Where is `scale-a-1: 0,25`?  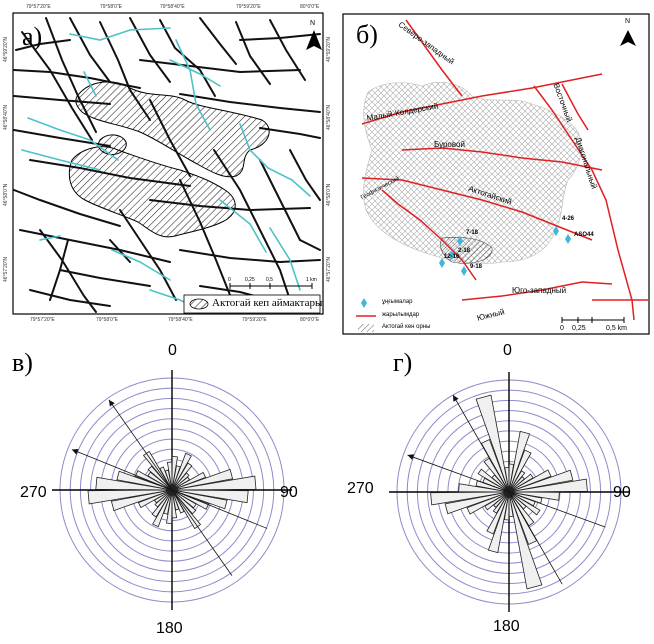
scale-a-1: 0,25 is located at coordinates (250, 280).